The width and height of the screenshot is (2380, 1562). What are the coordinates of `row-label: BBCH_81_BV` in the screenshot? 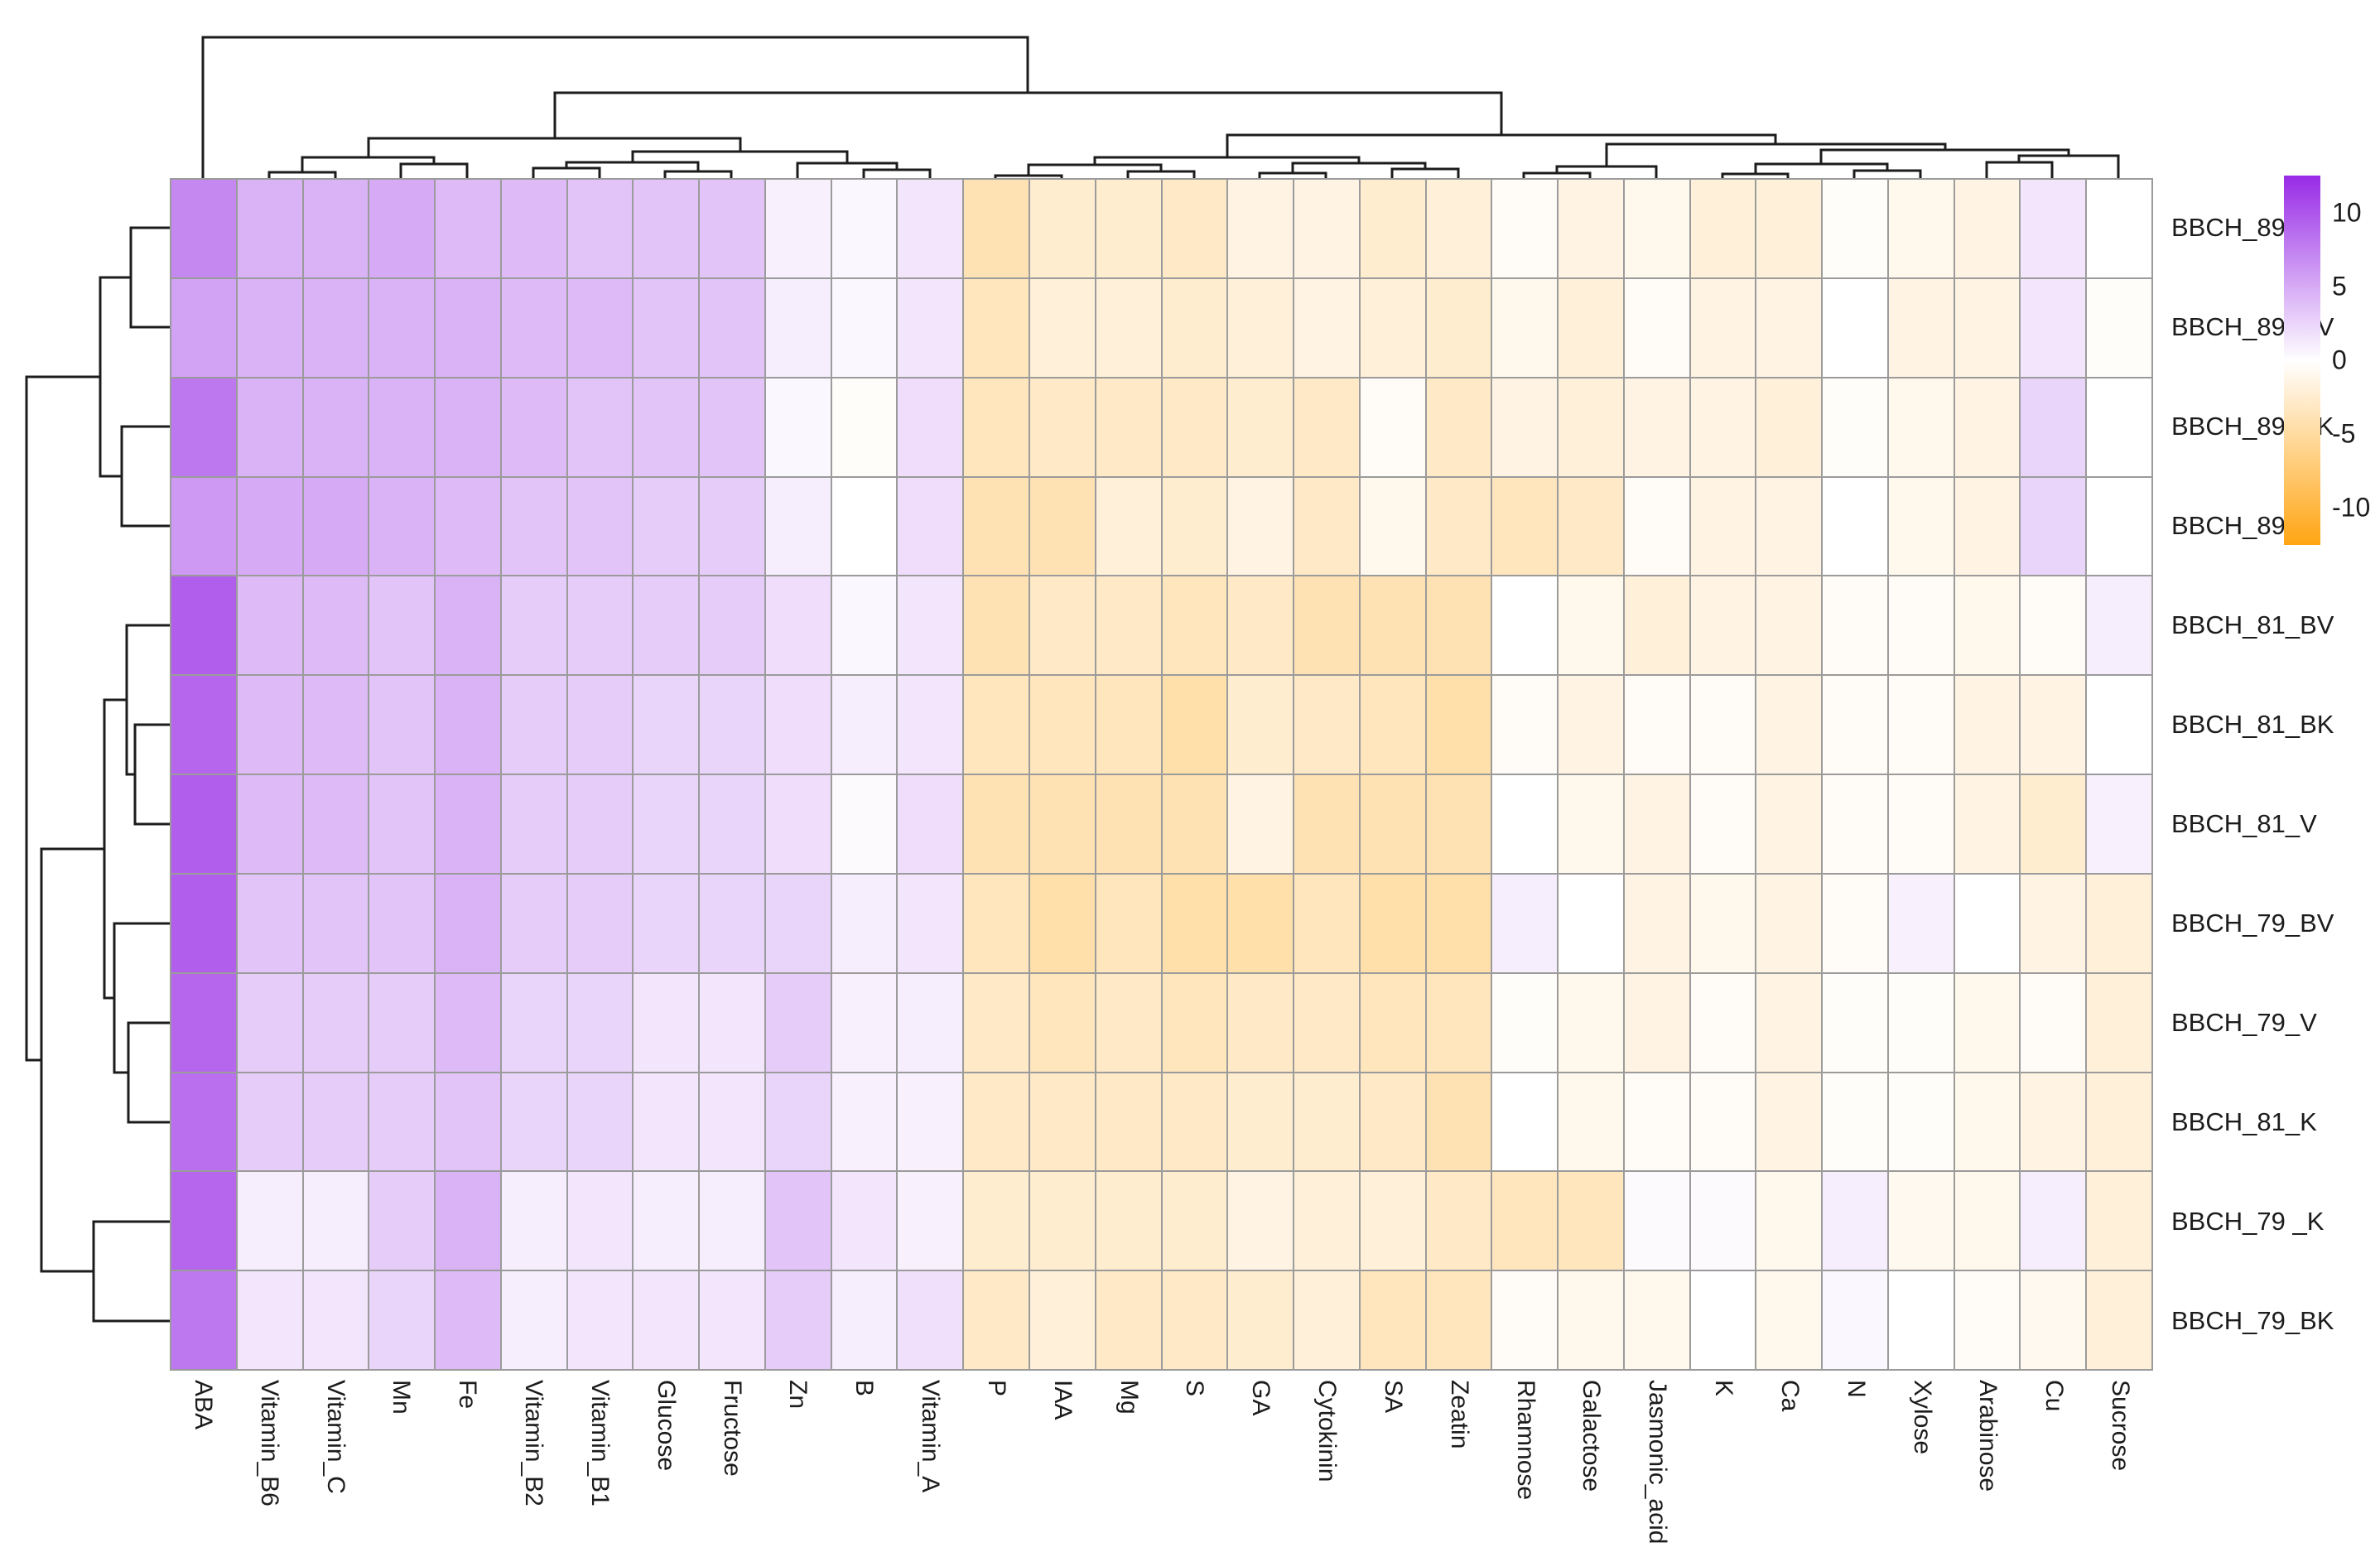 It's located at (2252, 624).